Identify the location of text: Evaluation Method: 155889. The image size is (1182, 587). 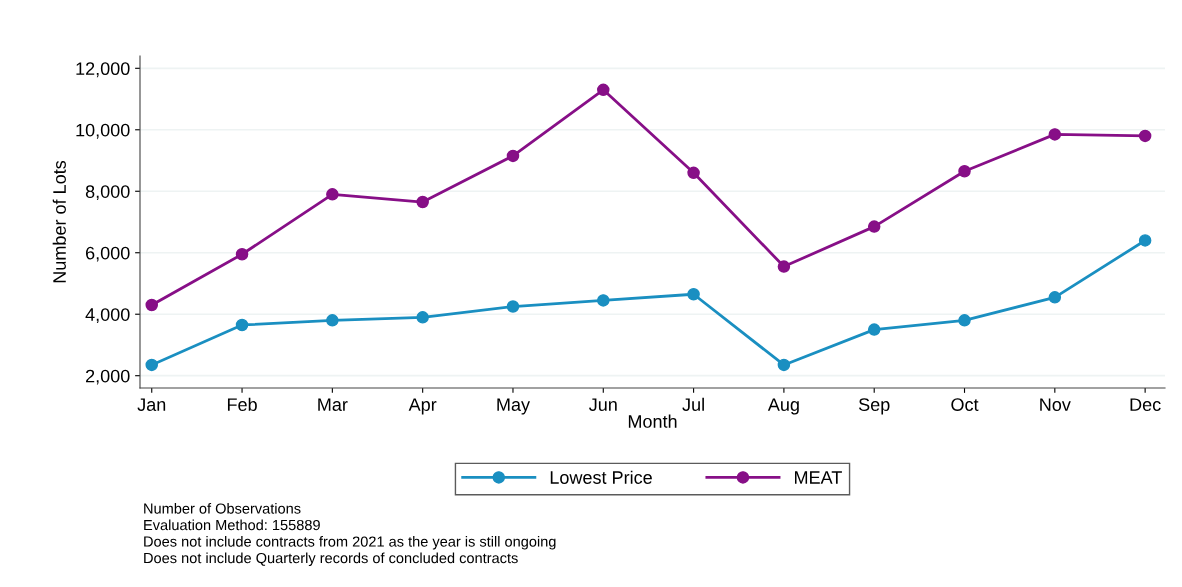
(232, 525).